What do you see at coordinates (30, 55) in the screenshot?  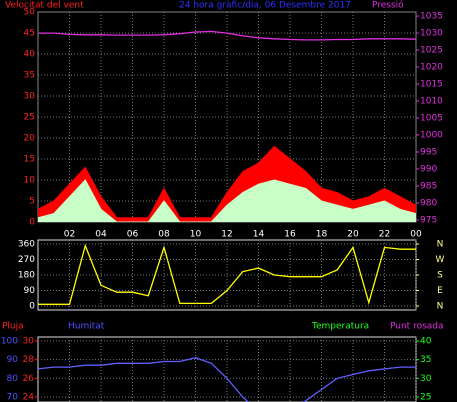 I see `y-tick-label: 40` at bounding box center [30, 55].